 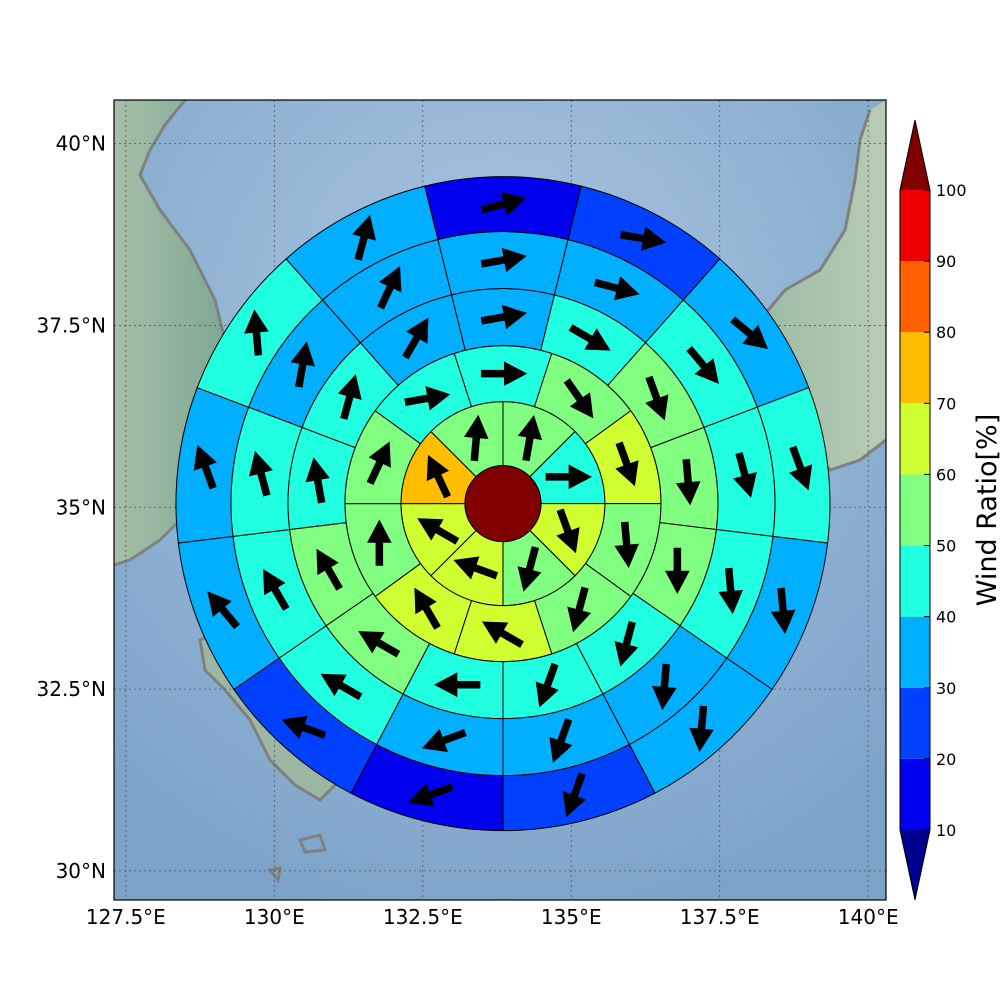 I want to click on y-tick-label: 37.5°N, so click(x=72, y=325).